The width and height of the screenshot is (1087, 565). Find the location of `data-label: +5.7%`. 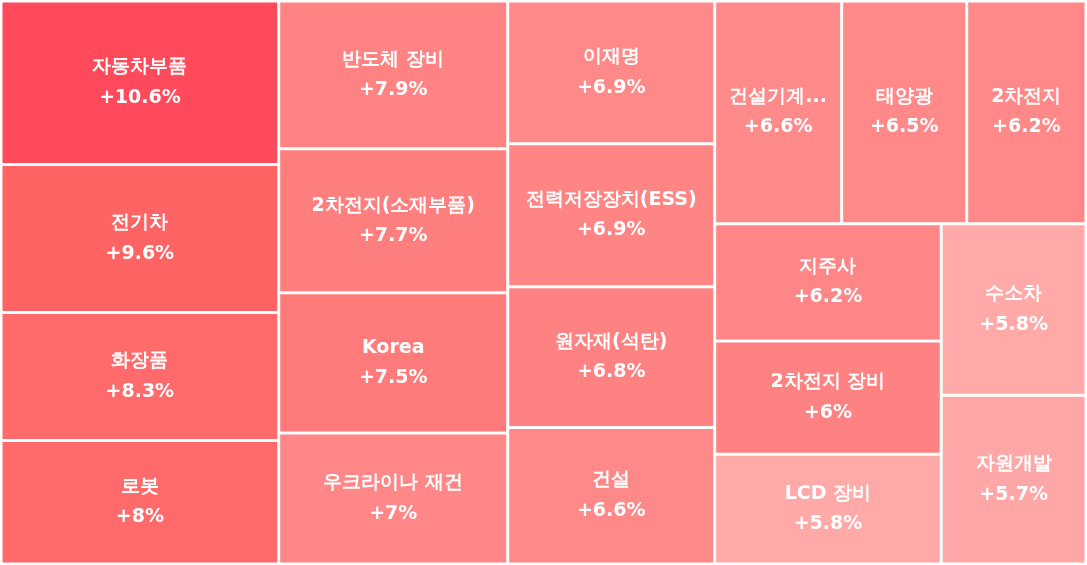

data-label: +5.7% is located at coordinates (1013, 492).